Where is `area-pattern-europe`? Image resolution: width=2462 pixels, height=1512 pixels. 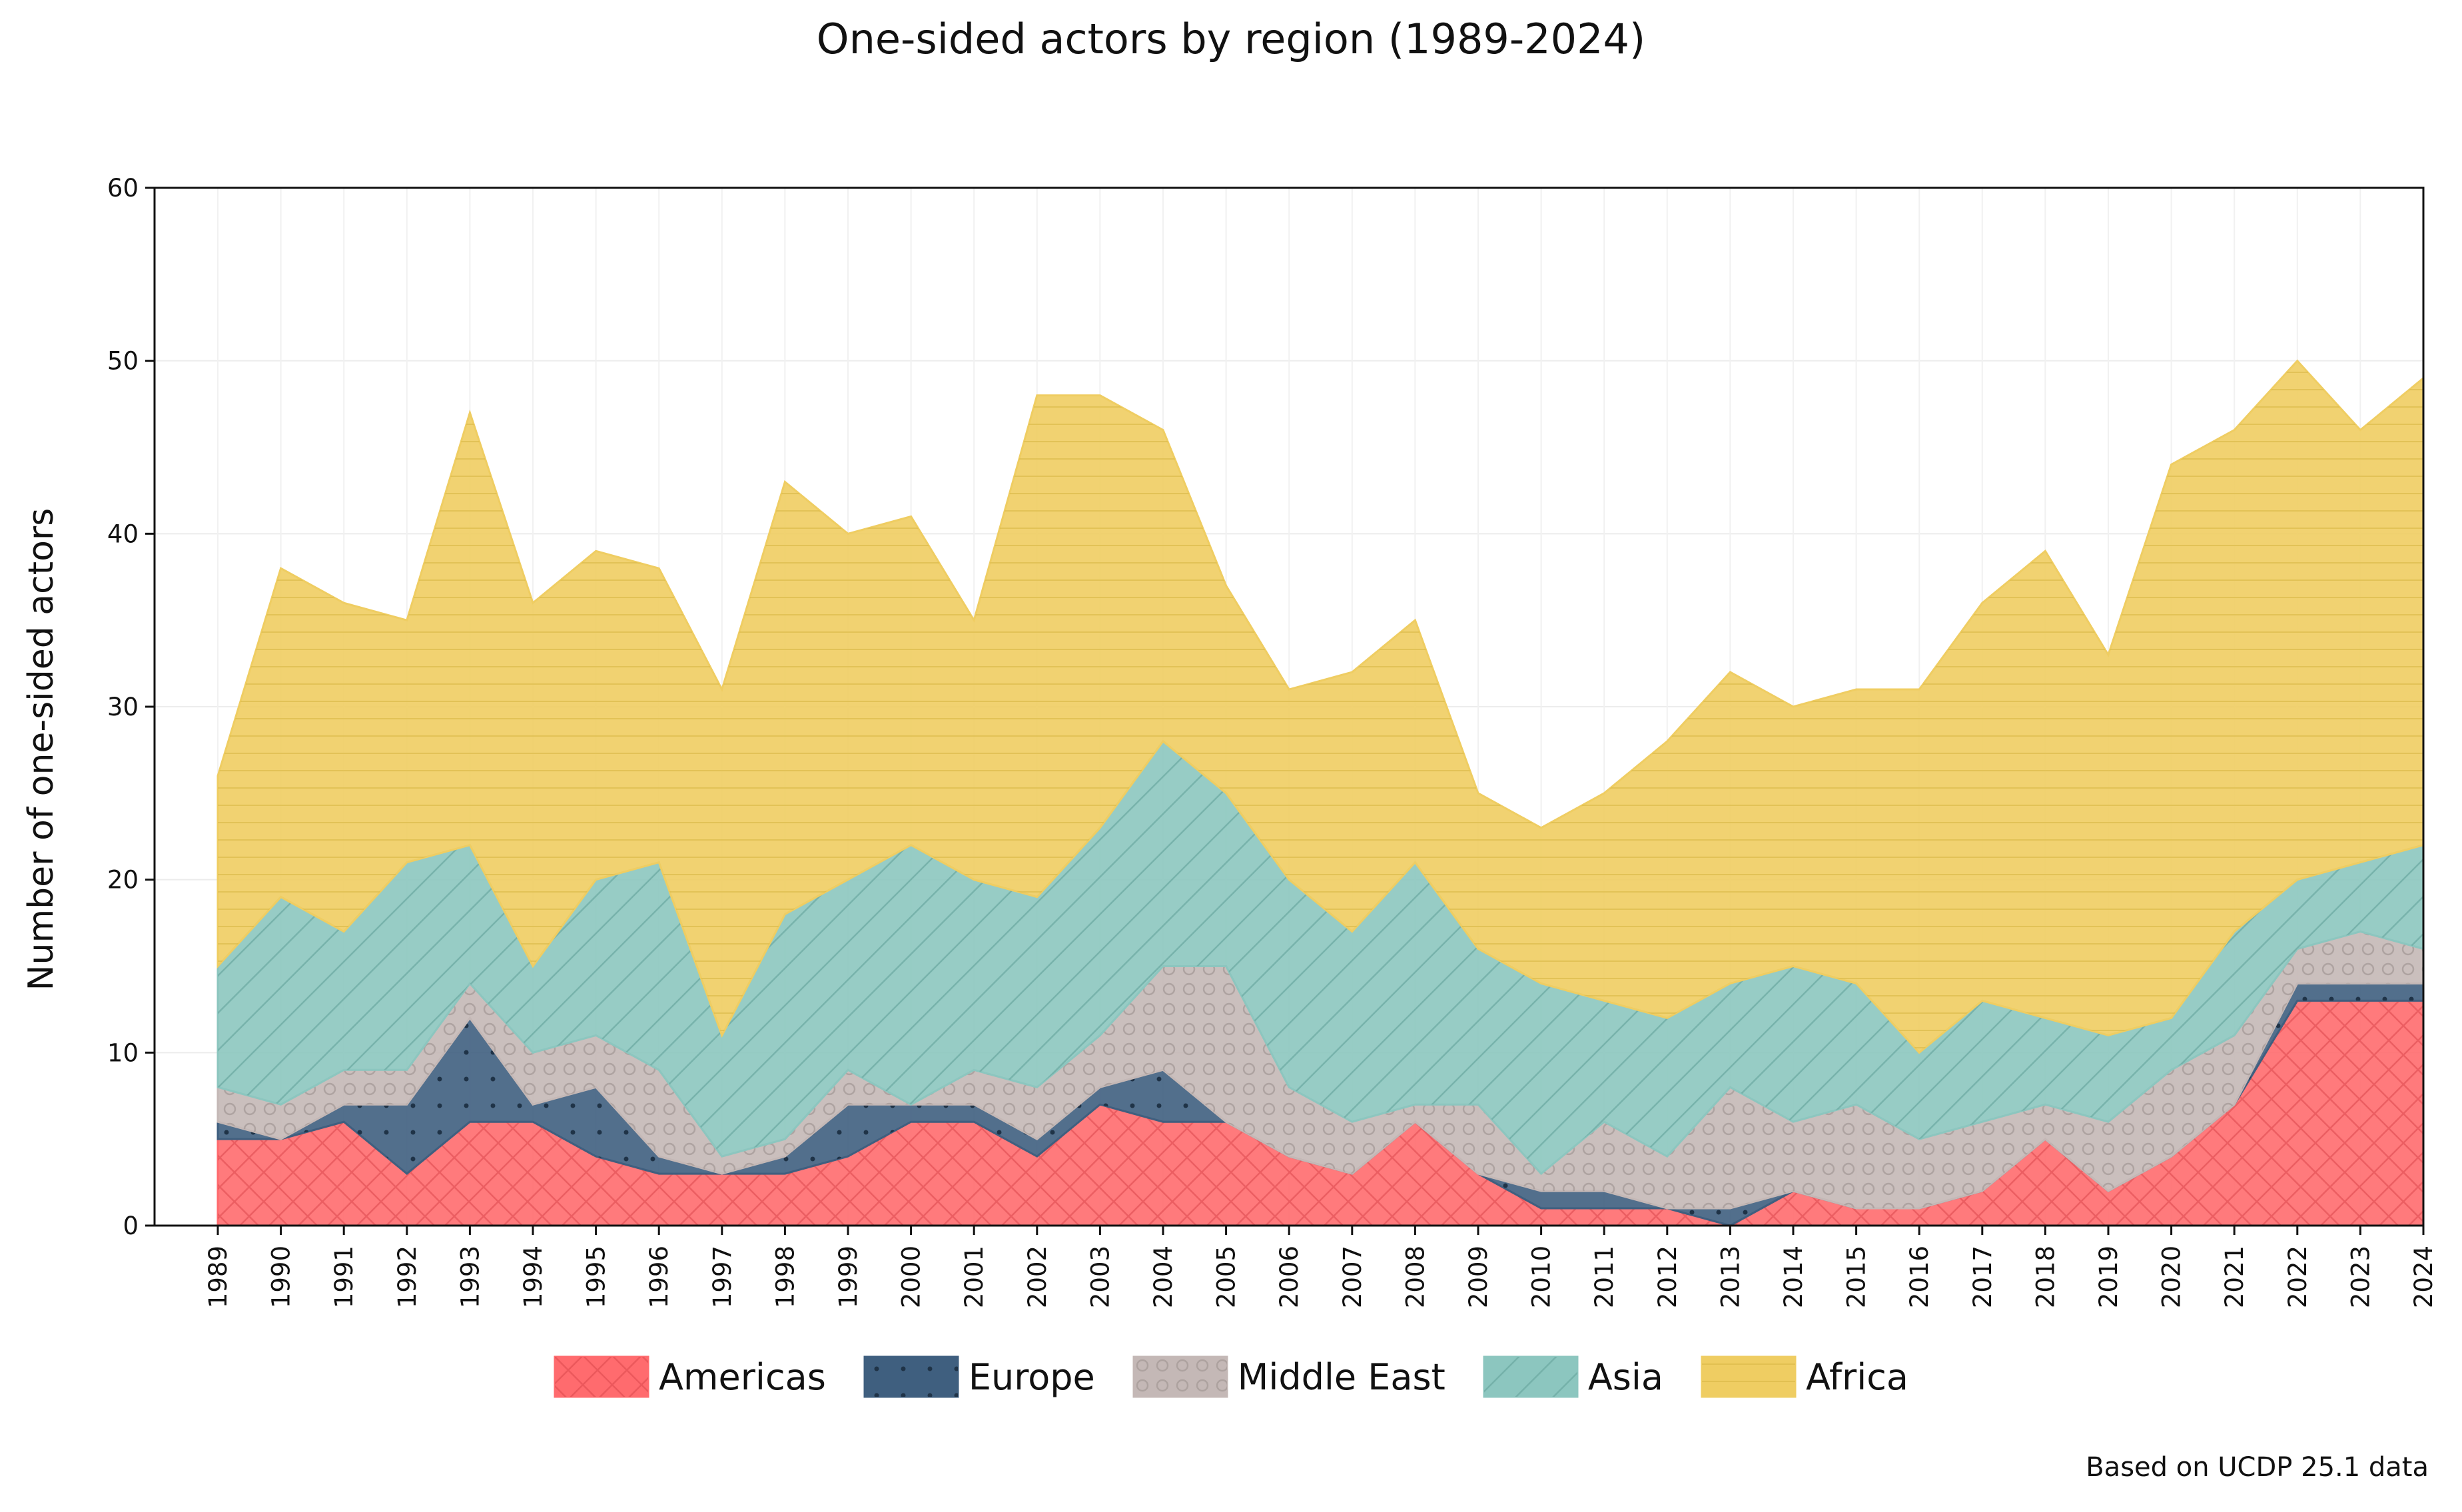
area-pattern-europe is located at coordinates (1320, 1105).